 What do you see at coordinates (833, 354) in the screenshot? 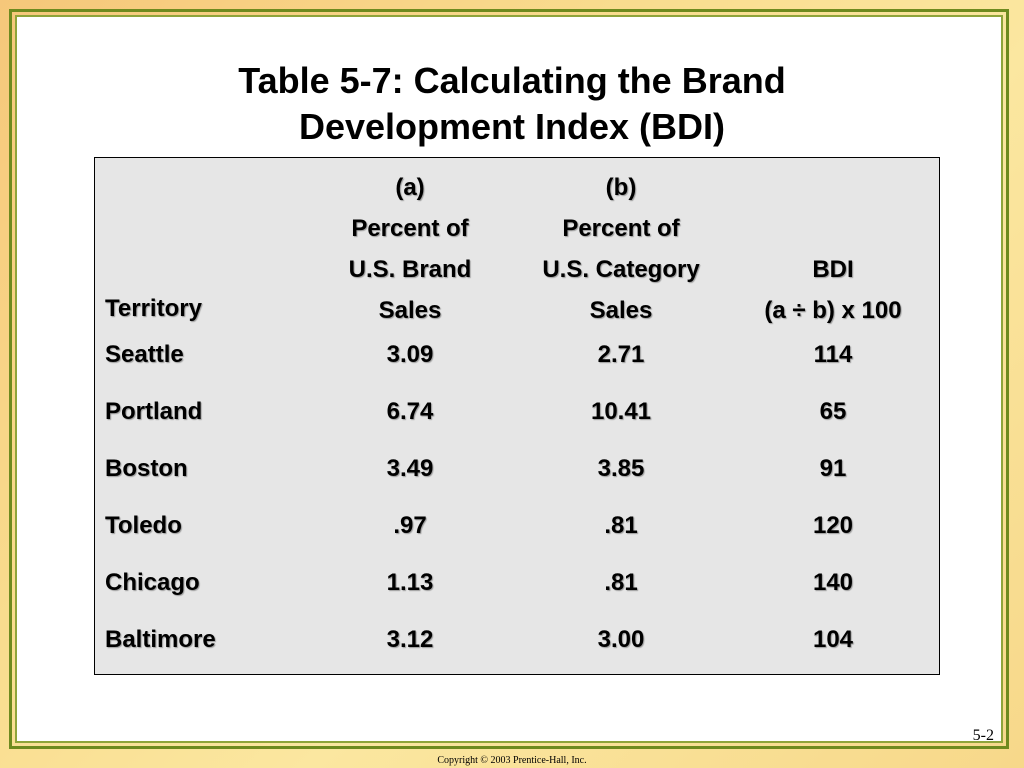
I see `bdi-cell: 114` at bounding box center [833, 354].